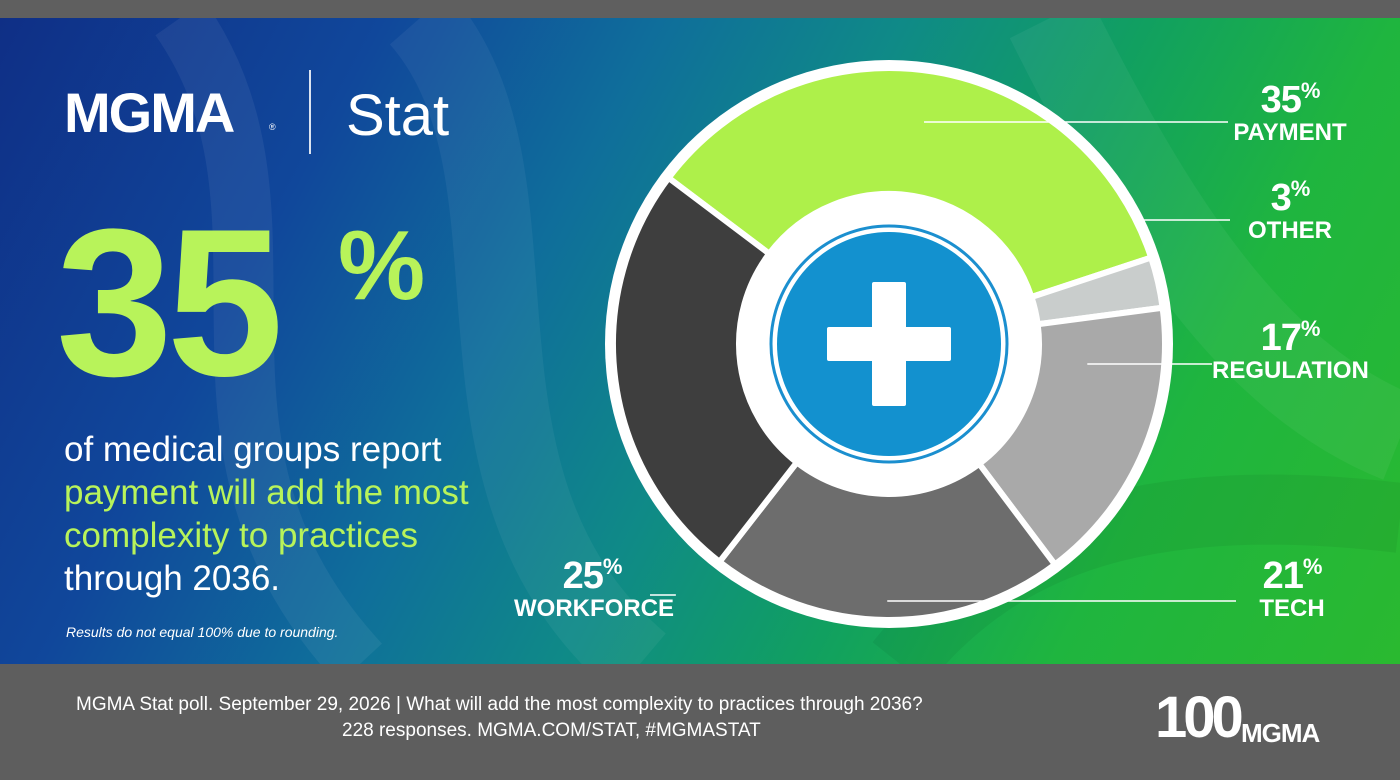 The image size is (1400, 780). Describe the element at coordinates (1290, 230) in the screenshot. I see `name-other: OTHER` at that location.